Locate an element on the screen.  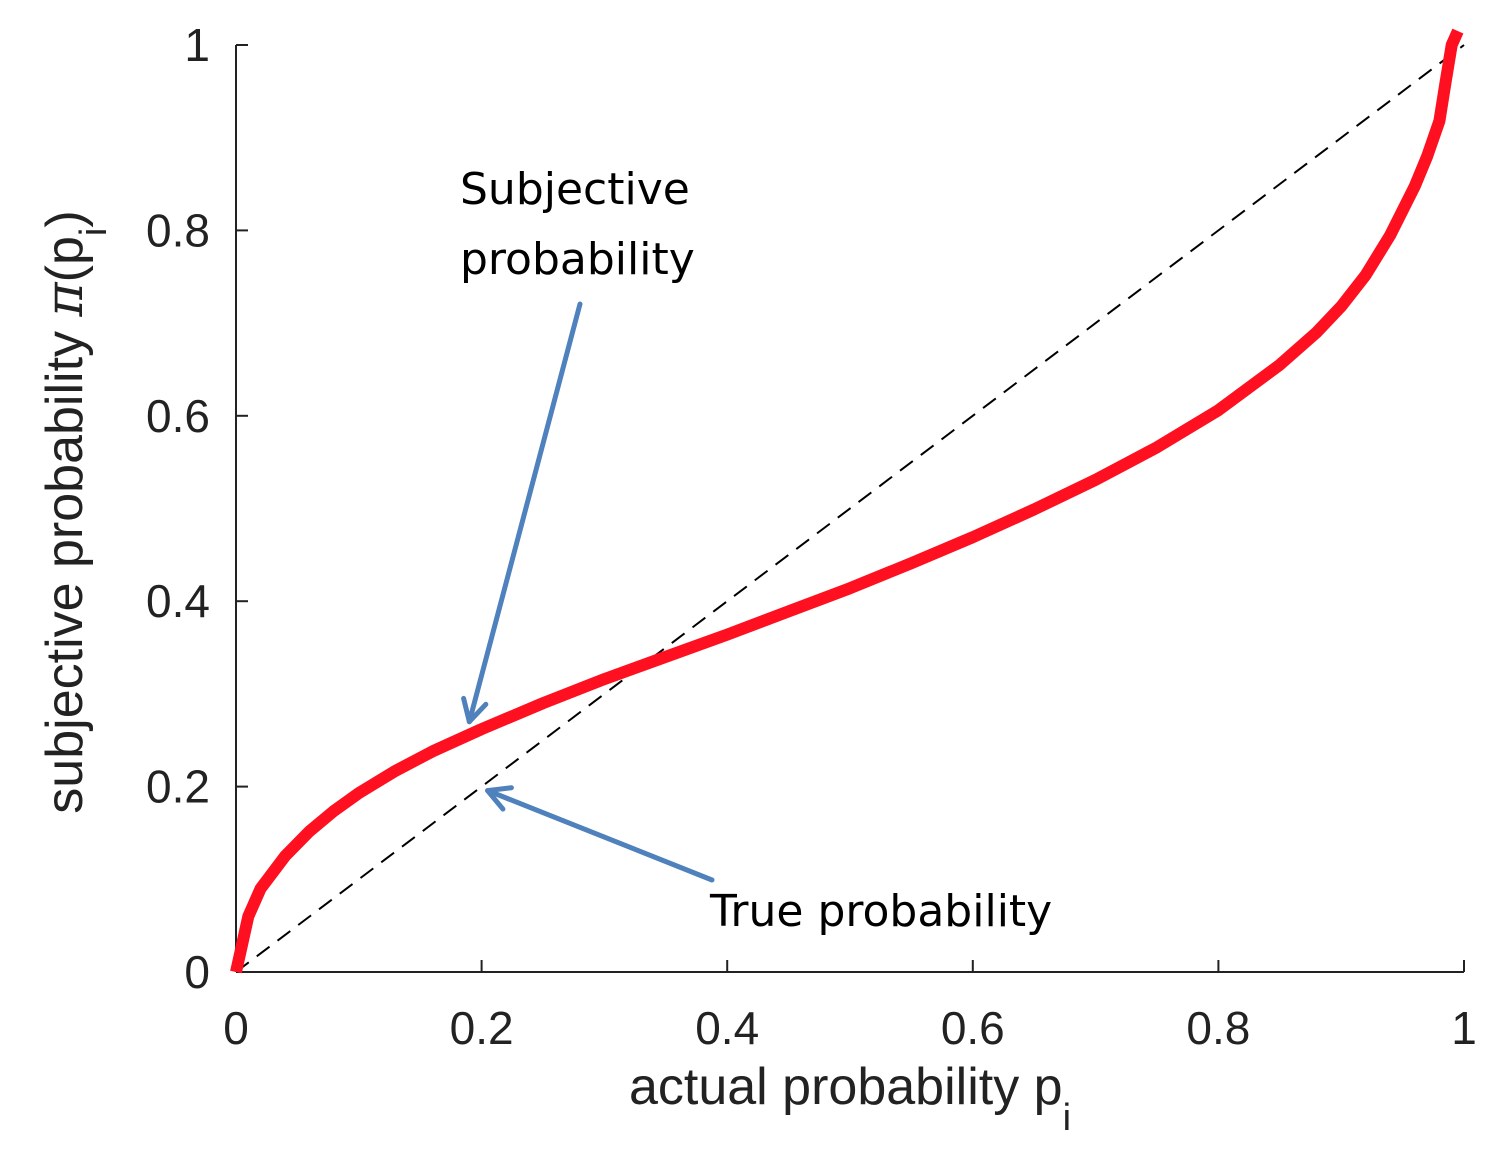
subjective-probability-arrow is located at coordinates (522, 513).